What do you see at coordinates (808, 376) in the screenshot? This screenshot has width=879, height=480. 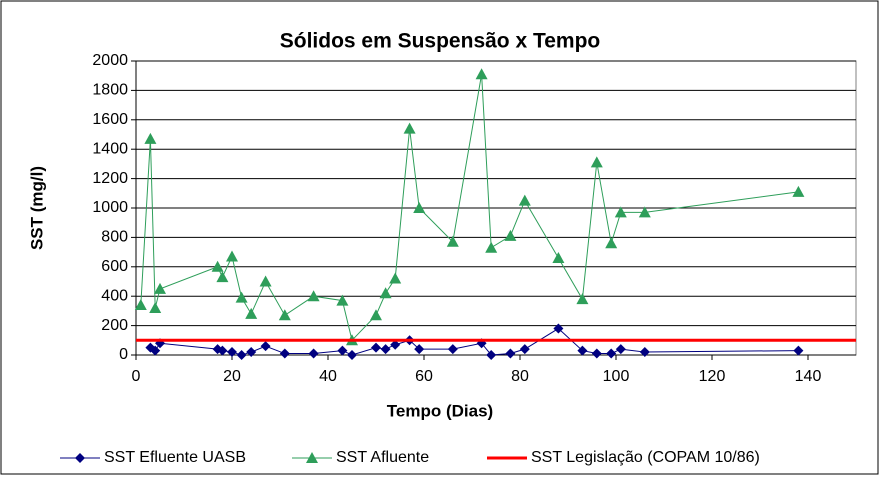 I see `x-tick-label: 140` at bounding box center [808, 376].